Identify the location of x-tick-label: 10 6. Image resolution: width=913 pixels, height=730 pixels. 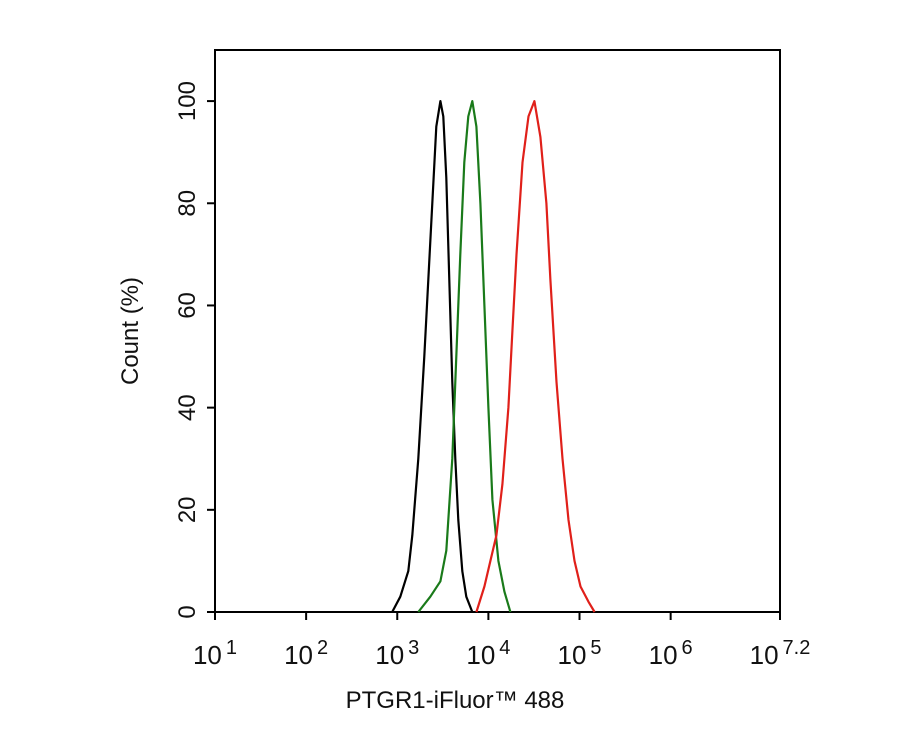
(671, 653).